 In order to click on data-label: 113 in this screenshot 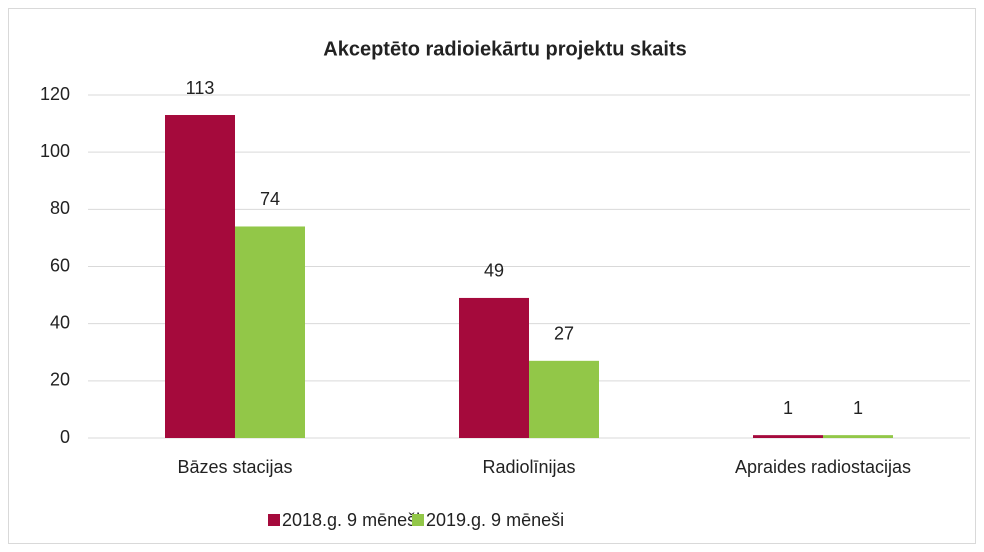, I will do `click(200, 88)`.